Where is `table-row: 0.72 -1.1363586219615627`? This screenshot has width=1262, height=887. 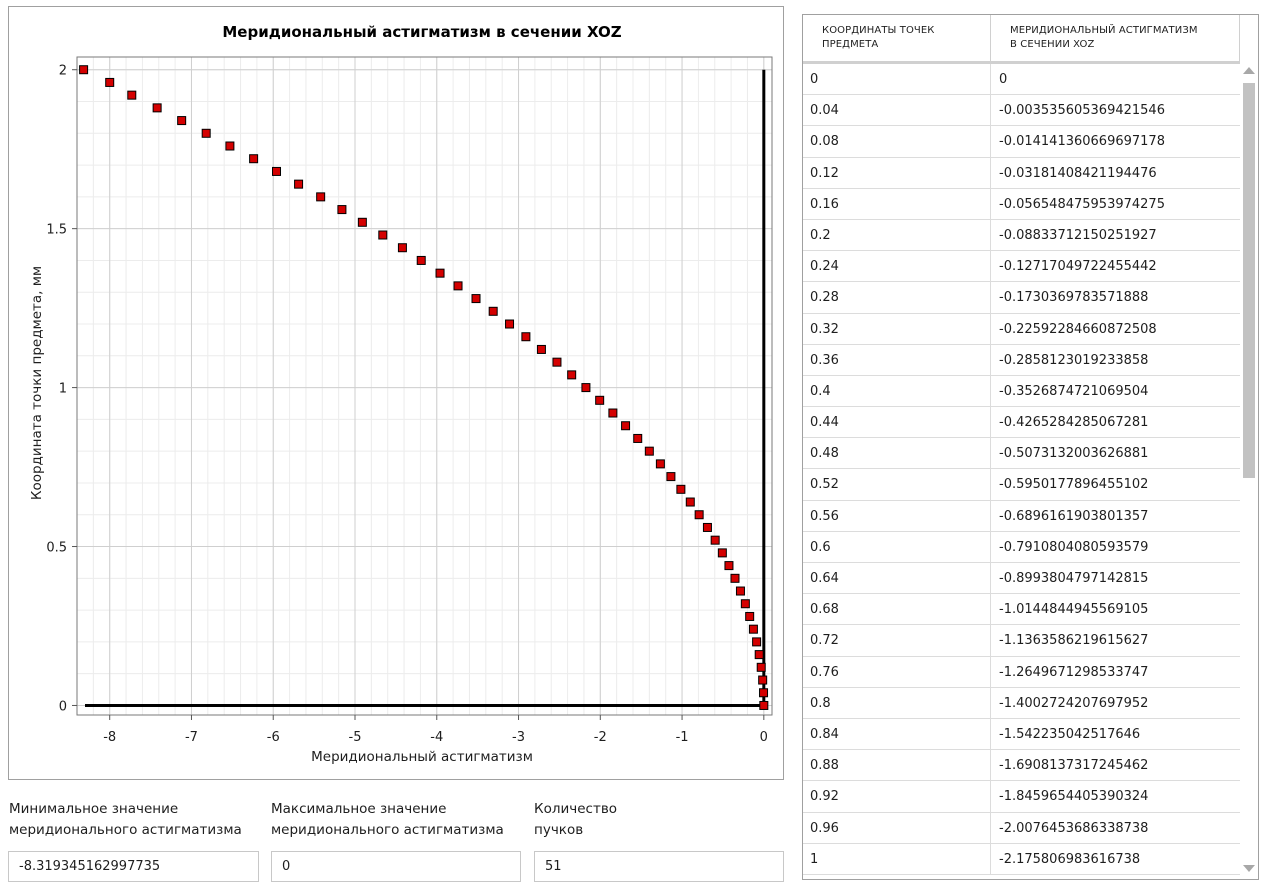 table-row: 0.72 -1.1363586219615627 is located at coordinates (1021, 641).